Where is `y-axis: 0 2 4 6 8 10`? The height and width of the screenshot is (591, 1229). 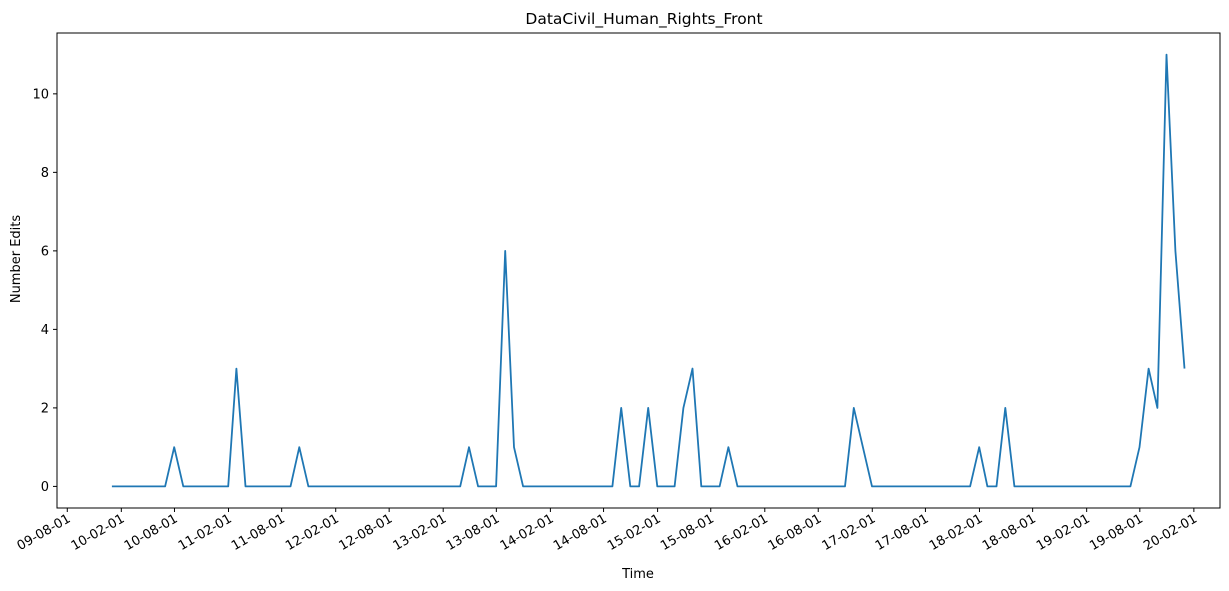
y-axis: 0 2 4 6 8 10 is located at coordinates (44, 291).